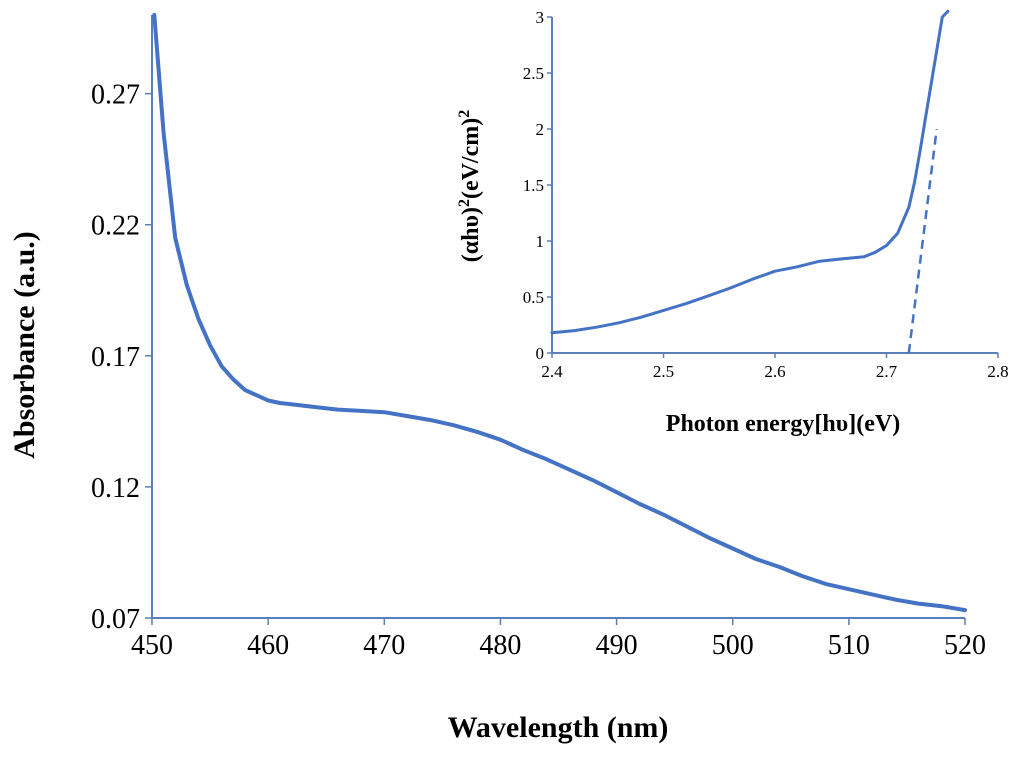  Describe the element at coordinates (663, 371) in the screenshot. I see `inset-x-tick-label: 2.5` at that location.